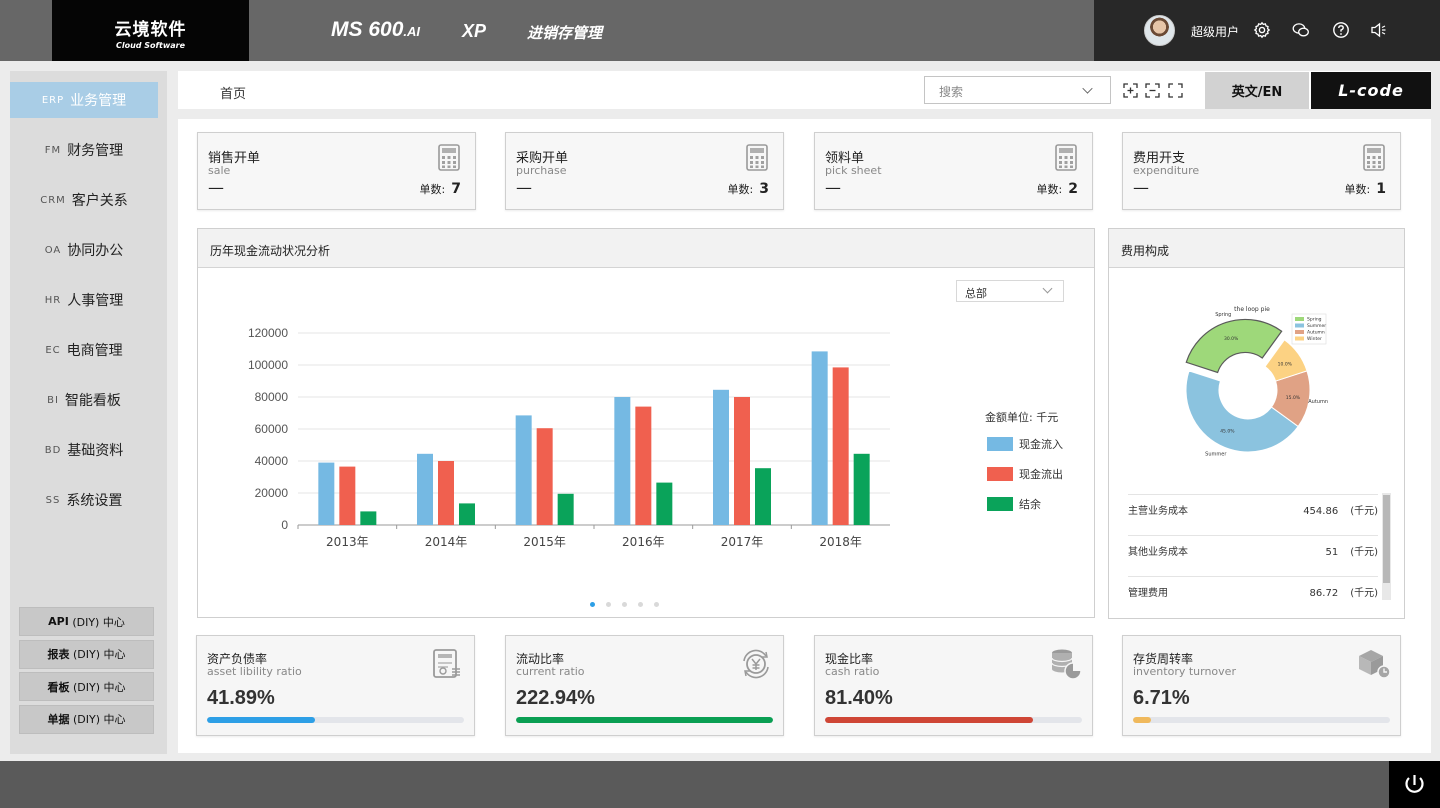  I want to click on wechat-icon, so click(1301, 30).